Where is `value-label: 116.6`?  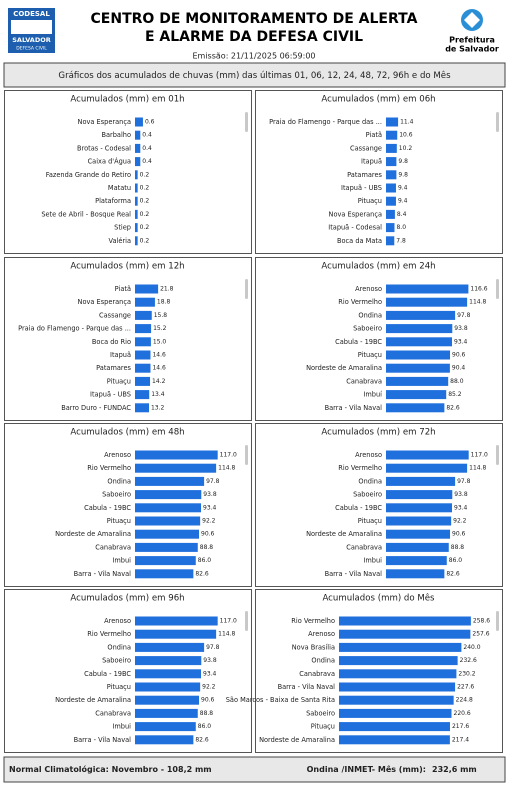 value-label: 116.6 is located at coordinates (478, 289).